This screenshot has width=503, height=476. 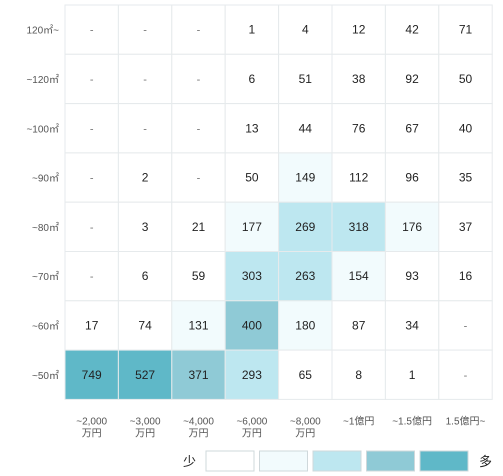 I want to click on cell-value-label: 17, so click(x=92, y=325).